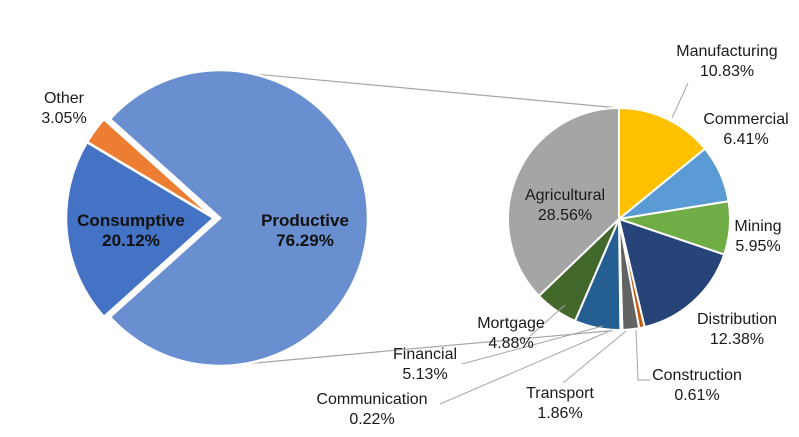 Image resolution: width=799 pixels, height=437 pixels. What do you see at coordinates (526, 367) in the screenshot?
I see `leader-communication` at bounding box center [526, 367].